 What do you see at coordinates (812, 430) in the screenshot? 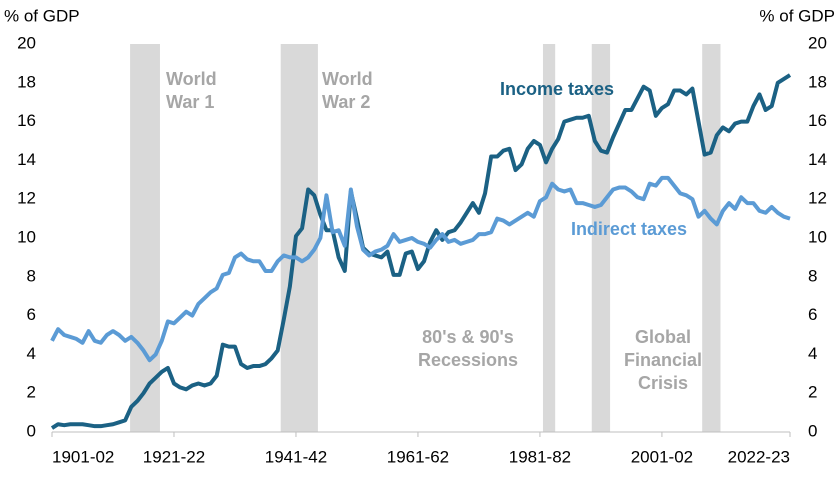
I see `y2-tick-label: 0` at bounding box center [812, 430].